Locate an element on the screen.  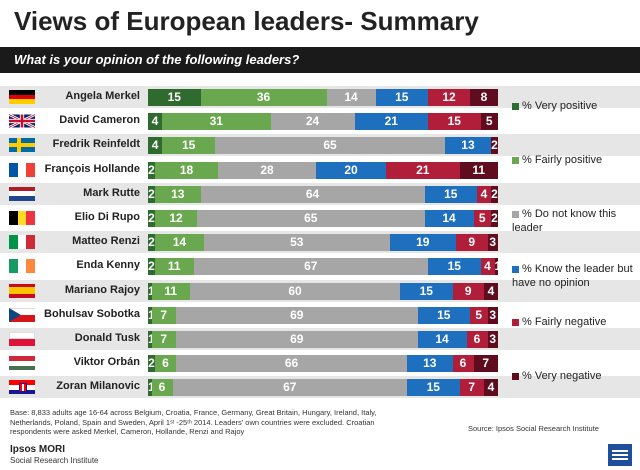
chart-row: Enda Kenny 2 11 67 15 4 1 is located at coordinates (320, 266).